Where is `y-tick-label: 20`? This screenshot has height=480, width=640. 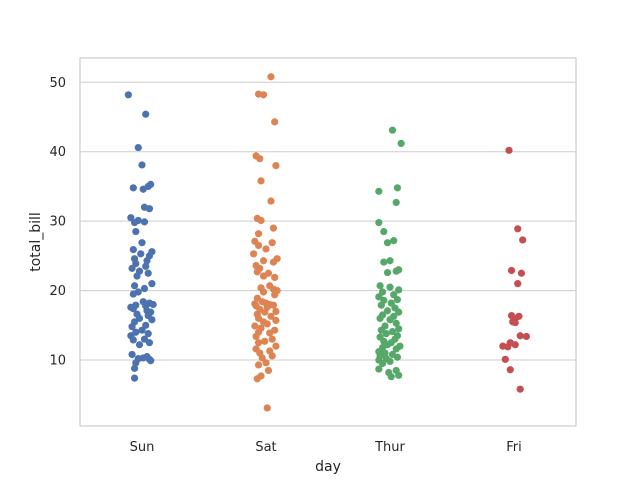
y-tick-label: 20 is located at coordinates (57, 291).